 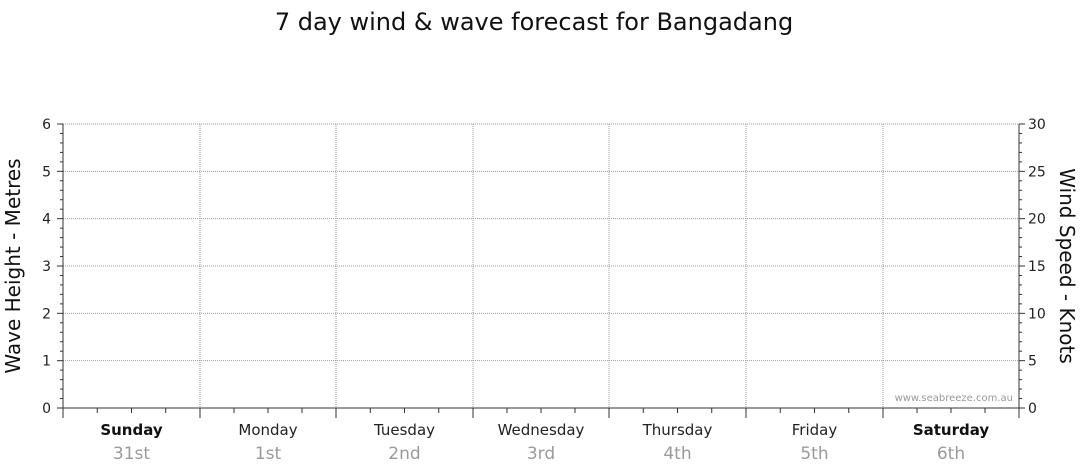 I want to click on day-name-label: Thursday, so click(x=677, y=430).